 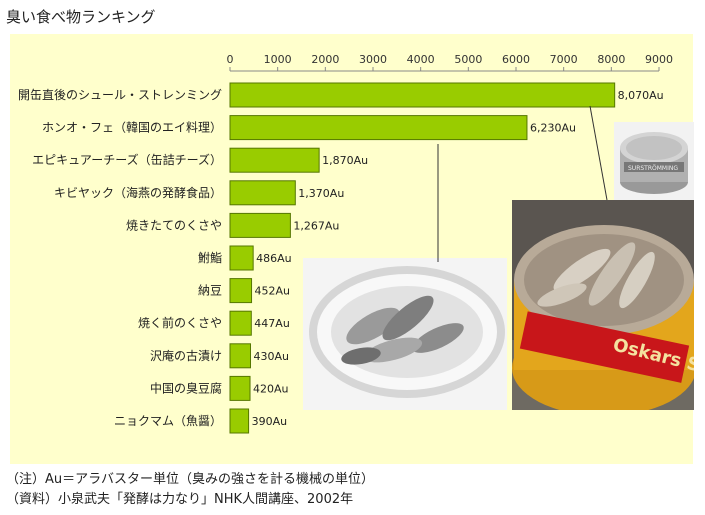 I want to click on x-tick-label: 2000, so click(x=325, y=59).